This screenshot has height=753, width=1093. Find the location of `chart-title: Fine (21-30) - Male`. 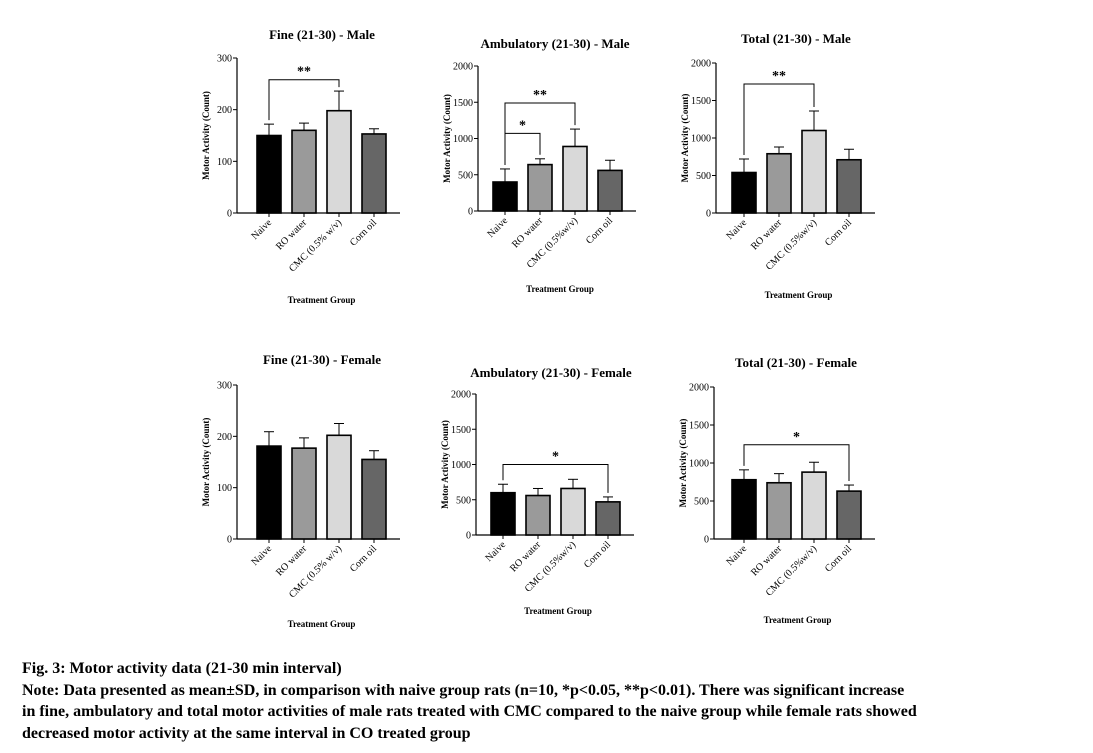

chart-title: Fine (21-30) - Male is located at coordinates (322, 34).